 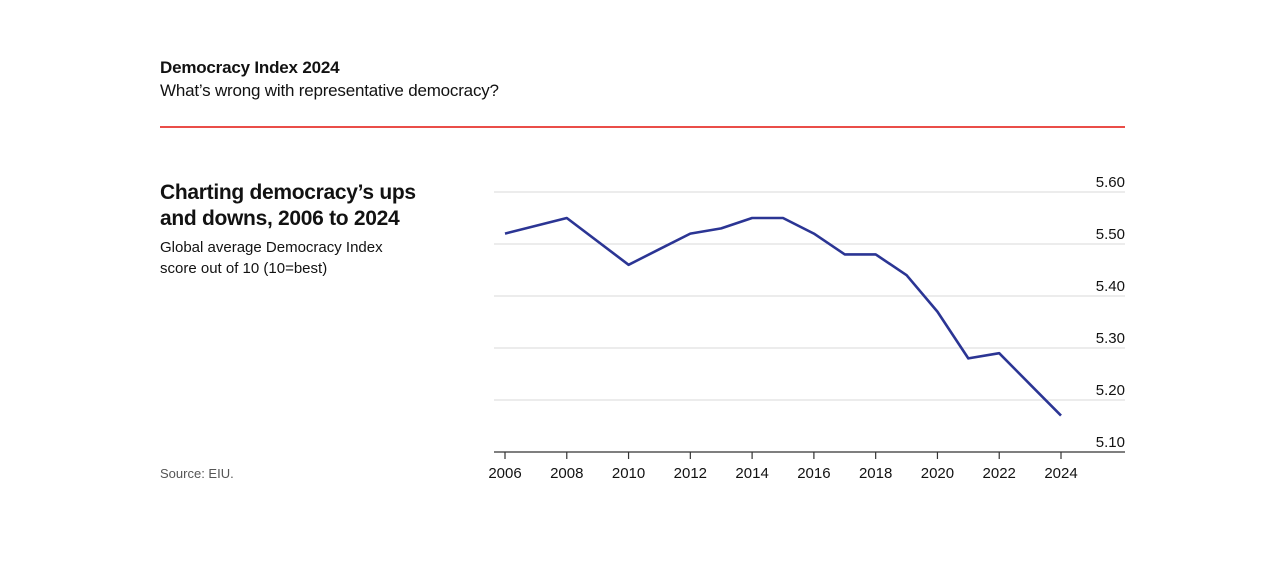 What do you see at coordinates (288, 192) in the screenshot?
I see `chart-title-line-1: Charting democracy’s ups` at bounding box center [288, 192].